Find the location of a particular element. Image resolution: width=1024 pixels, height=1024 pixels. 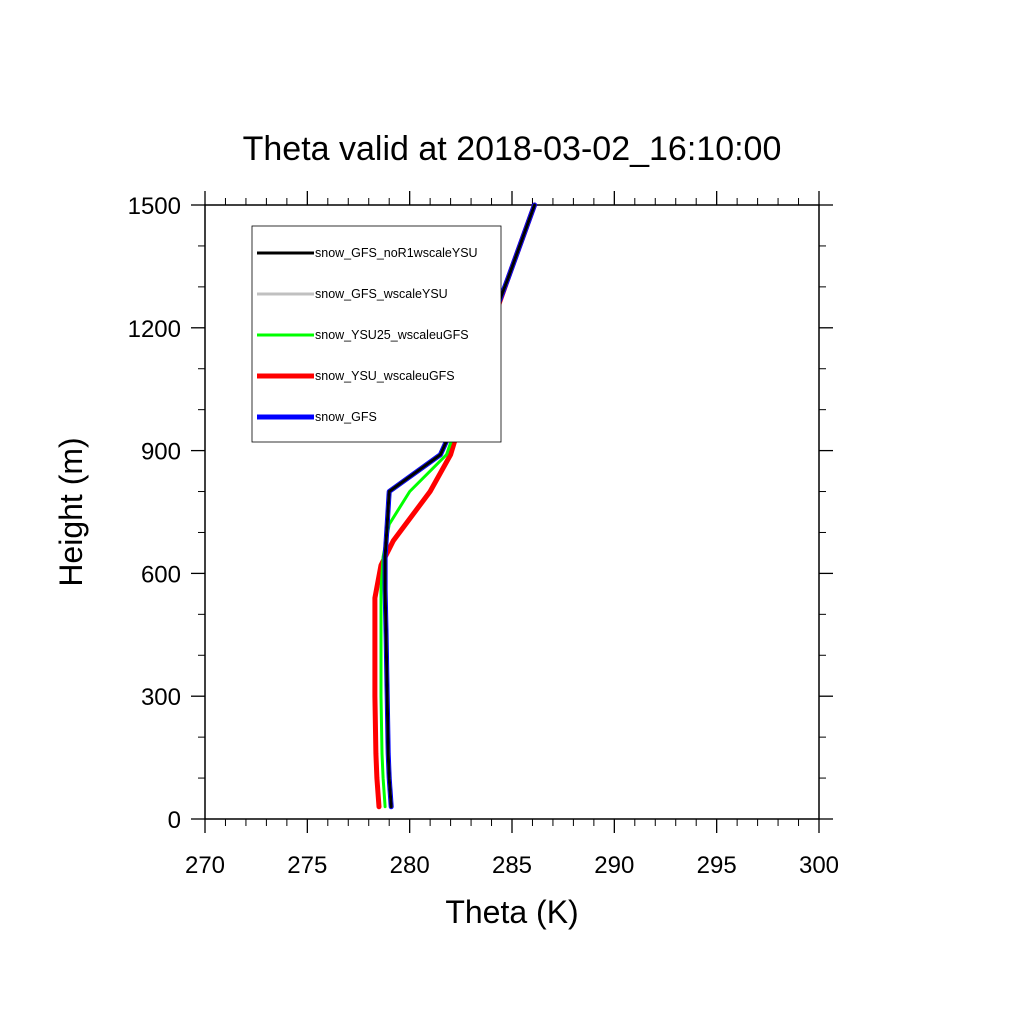

legend-label: snow_GFS_wscaleYSU is located at coordinates (381, 294).